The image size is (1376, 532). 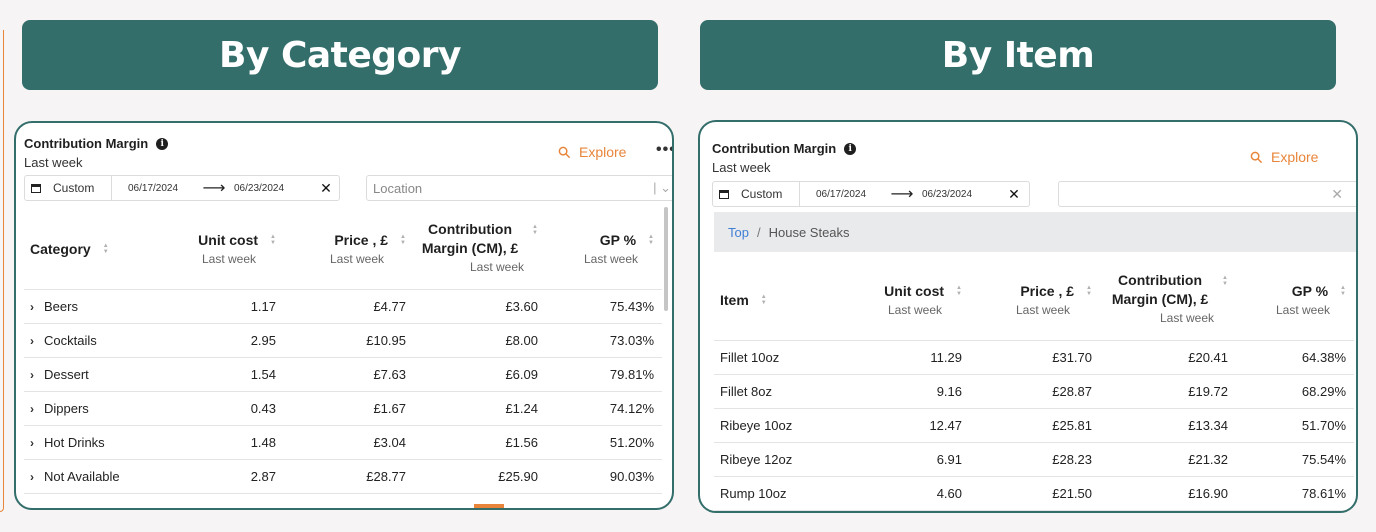 What do you see at coordinates (489, 506) in the screenshot?
I see `highlight-marker` at bounding box center [489, 506].